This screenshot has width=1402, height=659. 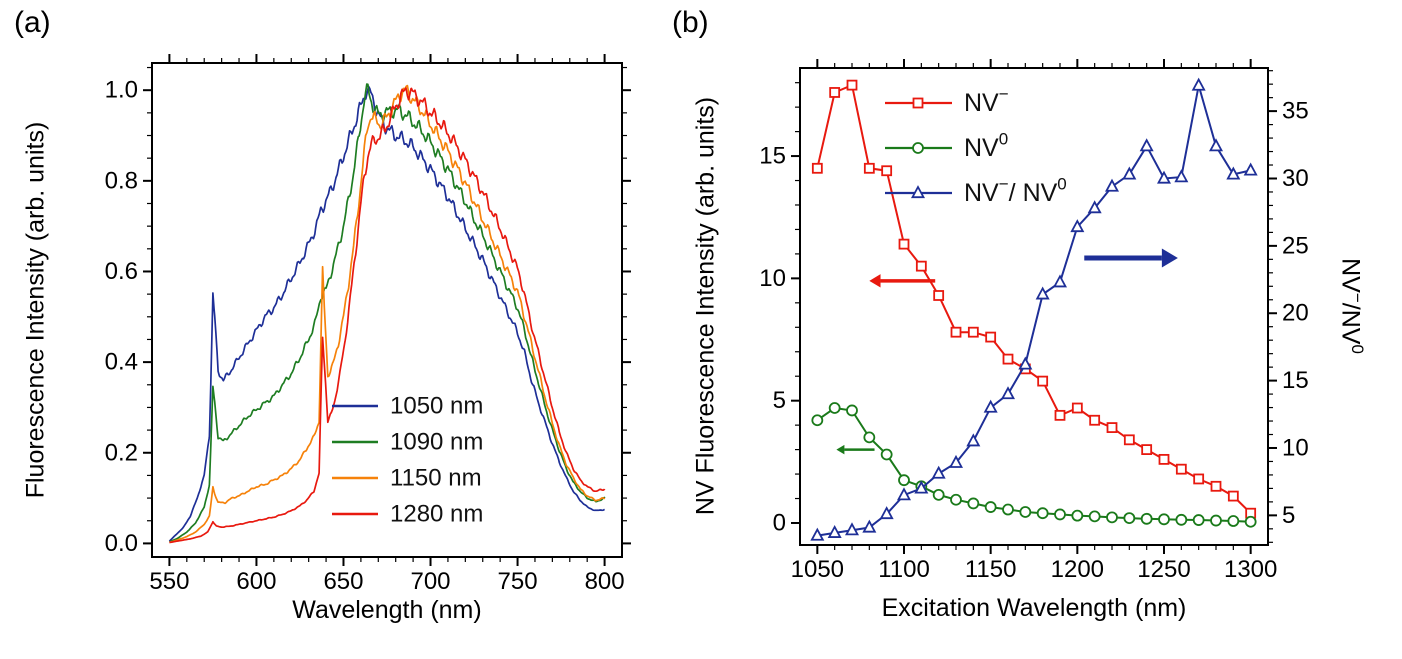 I want to click on svg-text: 0.4, so click(x=121, y=362).